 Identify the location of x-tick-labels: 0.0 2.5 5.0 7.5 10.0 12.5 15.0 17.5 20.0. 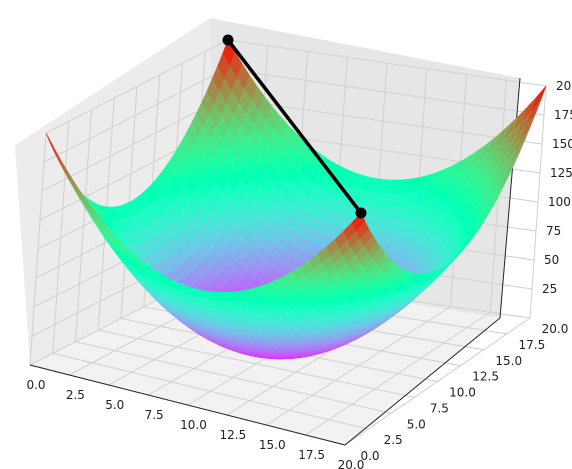
(195, 423).